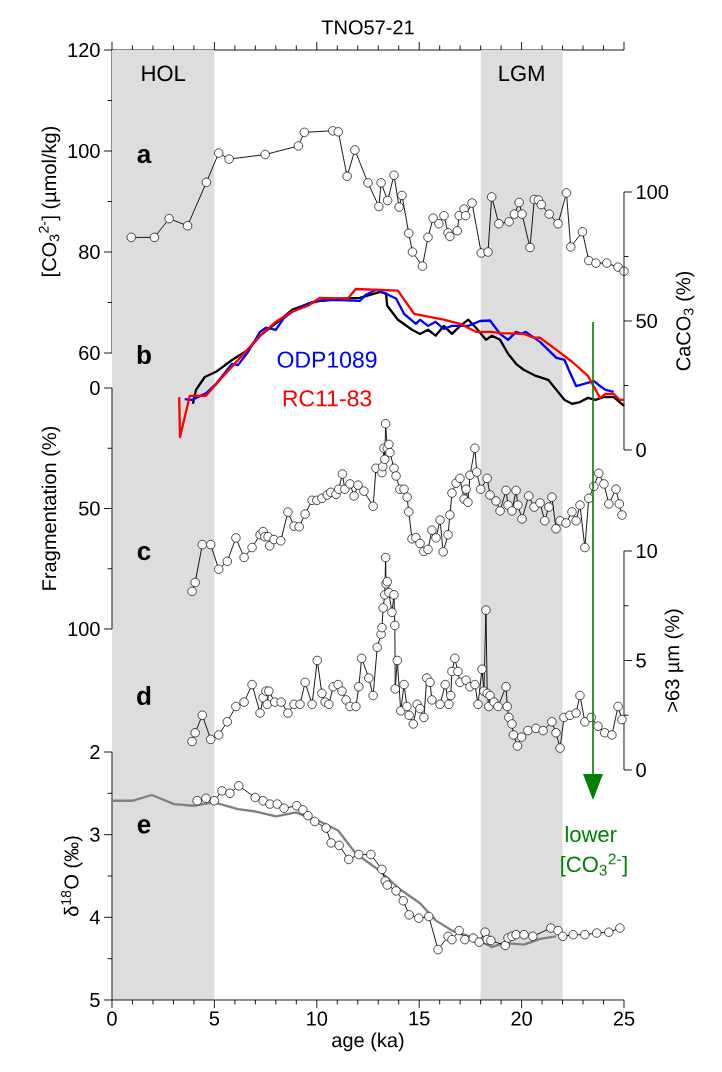 Image resolution: width=722 pixels, height=1072 pixels. What do you see at coordinates (72, 876) in the screenshot?
I see `y-axis-title: δ$^{18}$O (‰)` at bounding box center [72, 876].